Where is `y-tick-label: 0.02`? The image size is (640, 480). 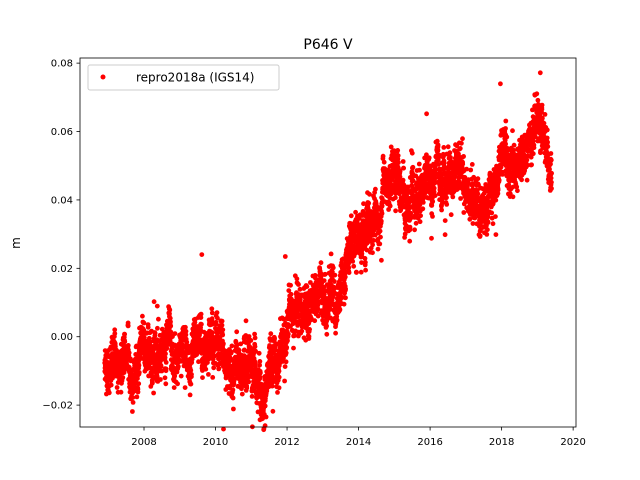
y-tick-label: 0.02 is located at coordinates (62, 269).